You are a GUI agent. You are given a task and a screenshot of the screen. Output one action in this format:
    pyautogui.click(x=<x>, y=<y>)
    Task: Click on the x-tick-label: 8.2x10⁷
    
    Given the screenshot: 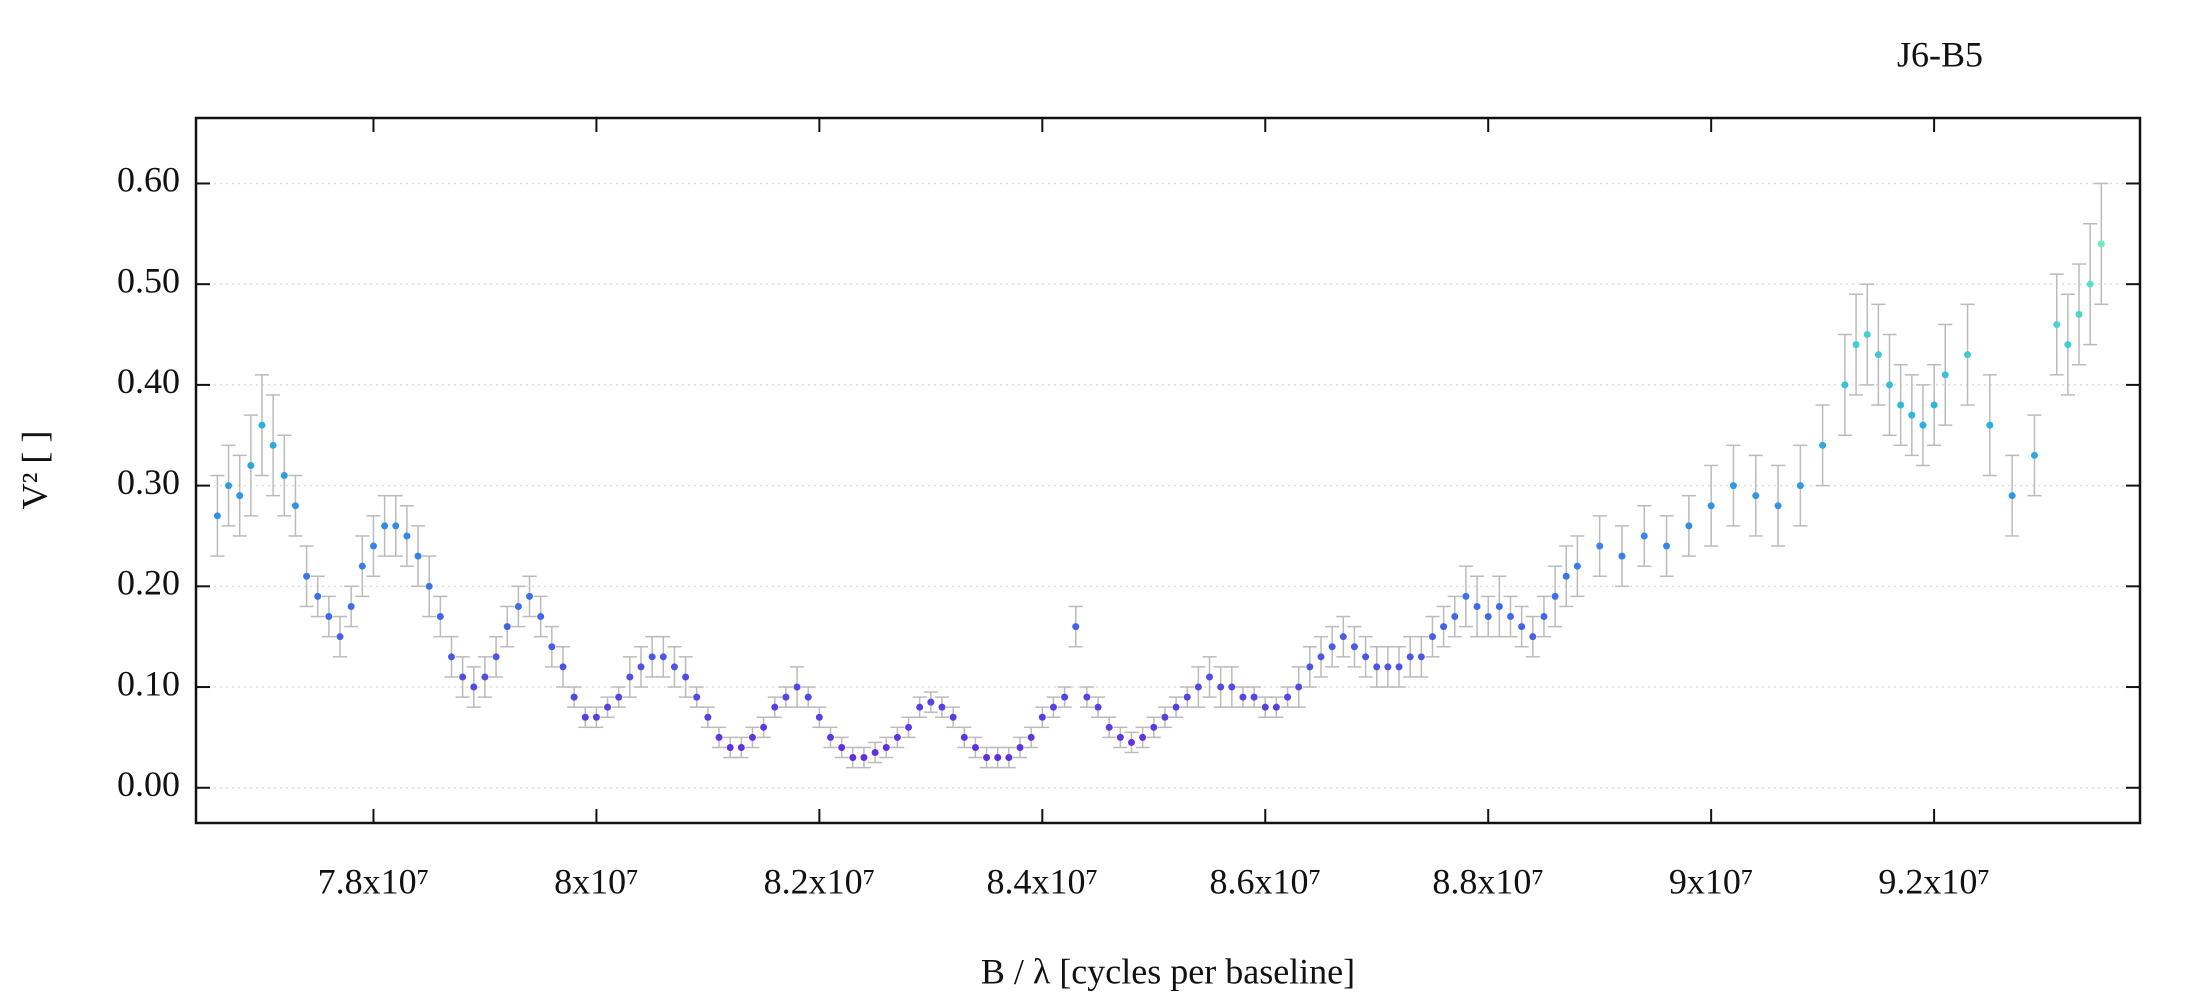 What is the action you would take?
    pyautogui.click(x=820, y=881)
    